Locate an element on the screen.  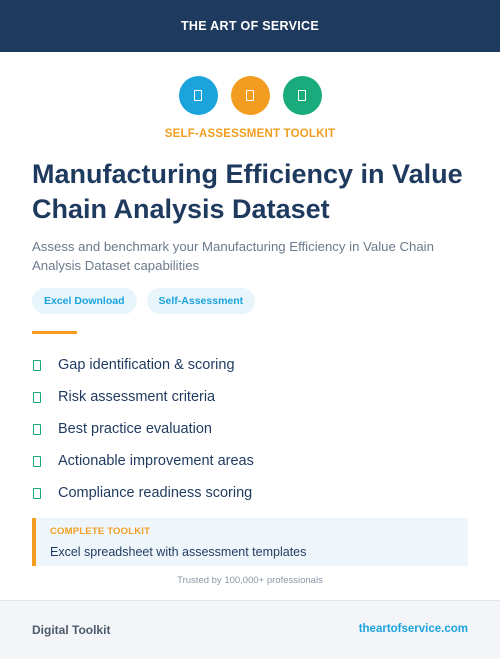
toolkit-label: COMPLETE TOOLKIT is located at coordinates (100, 531).